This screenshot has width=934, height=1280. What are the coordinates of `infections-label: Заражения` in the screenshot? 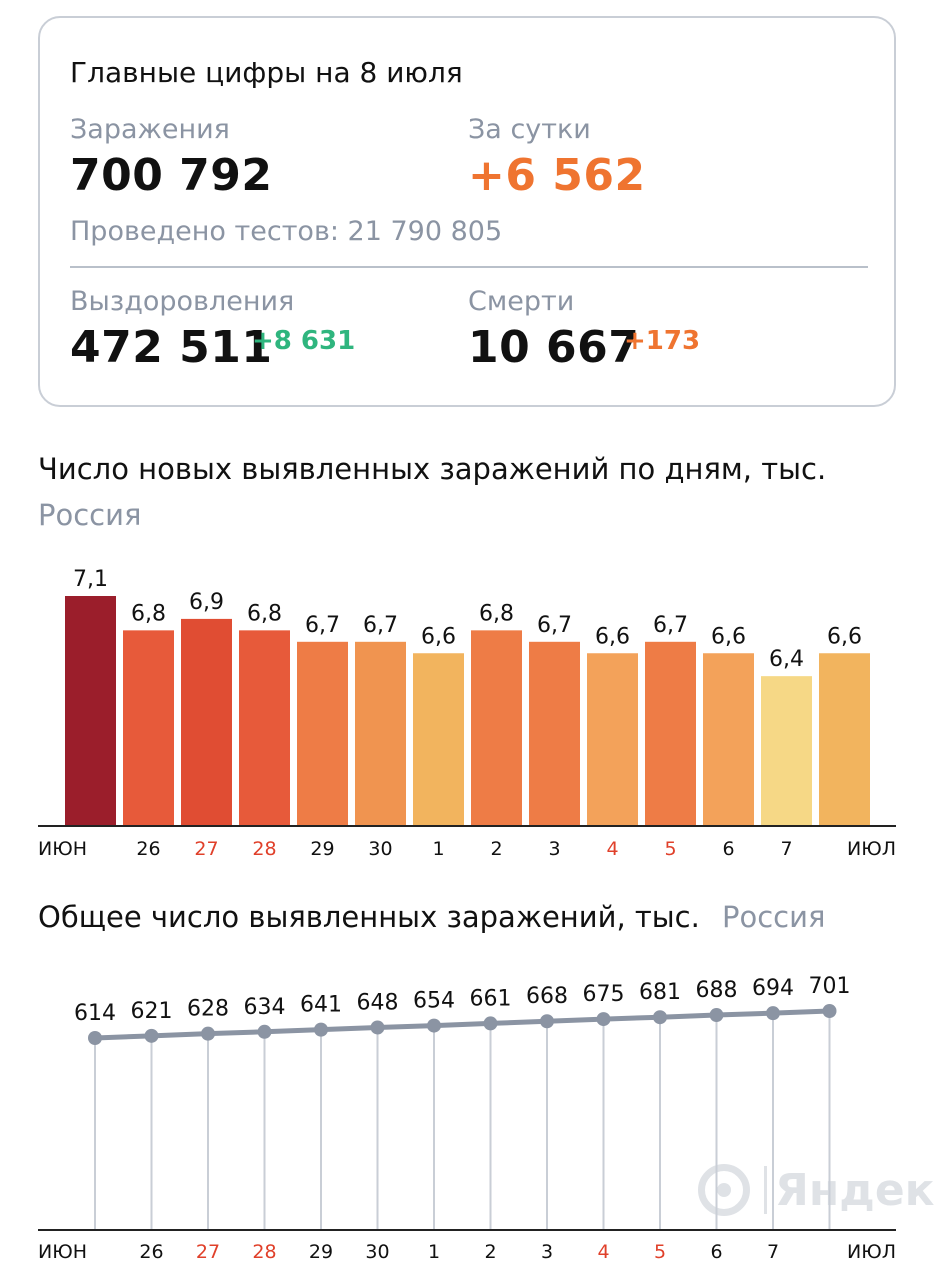 It's located at (150, 129).